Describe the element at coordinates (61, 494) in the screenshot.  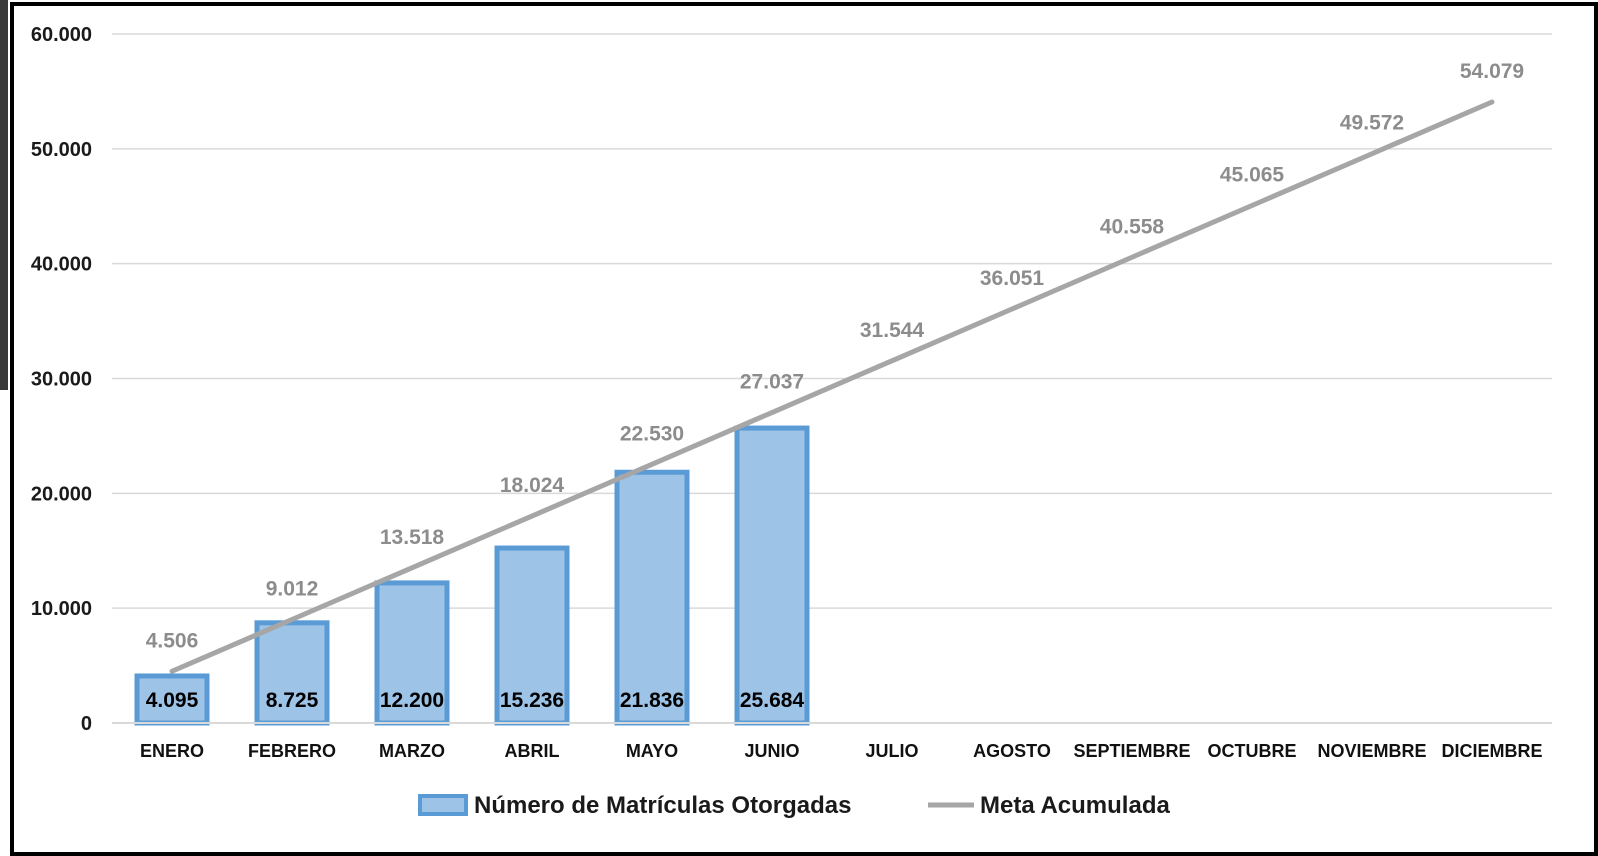
I see `y-tick-label: 20.000` at that location.